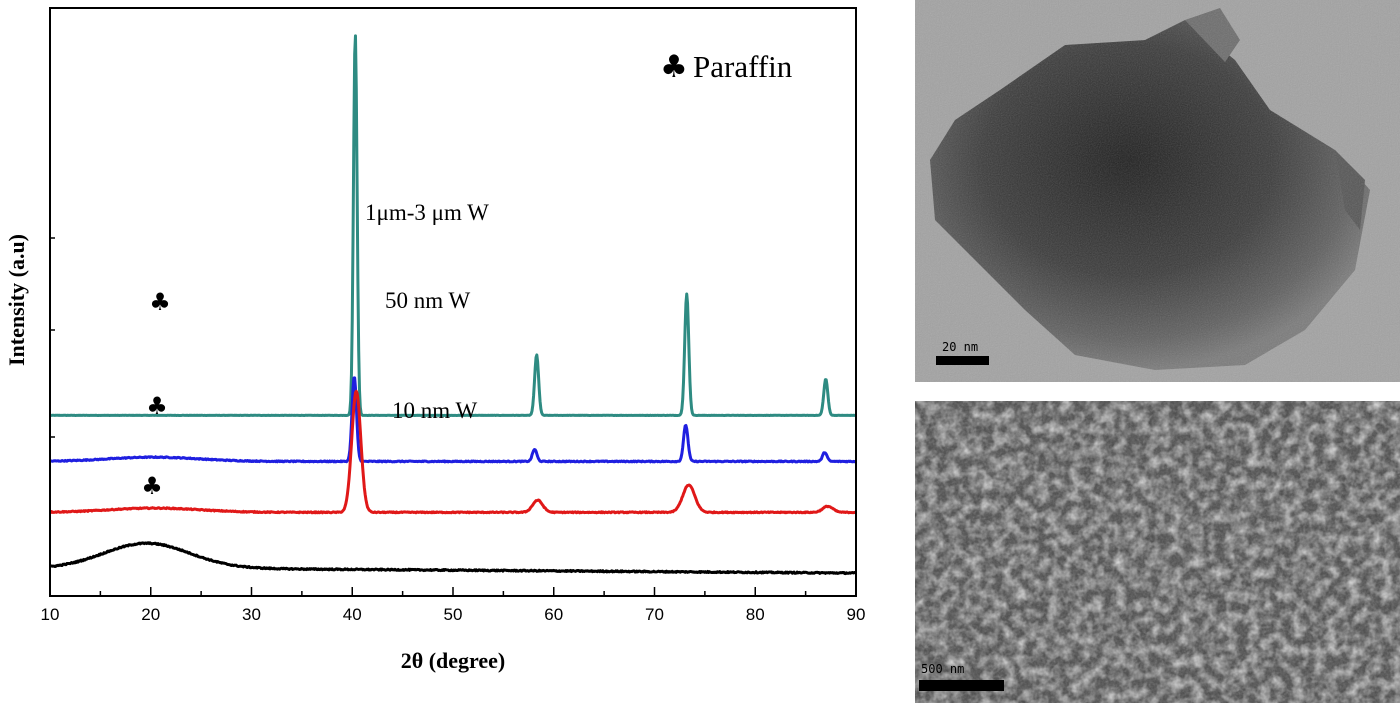  I want to click on sem-image: 500 nm, so click(1157, 552).